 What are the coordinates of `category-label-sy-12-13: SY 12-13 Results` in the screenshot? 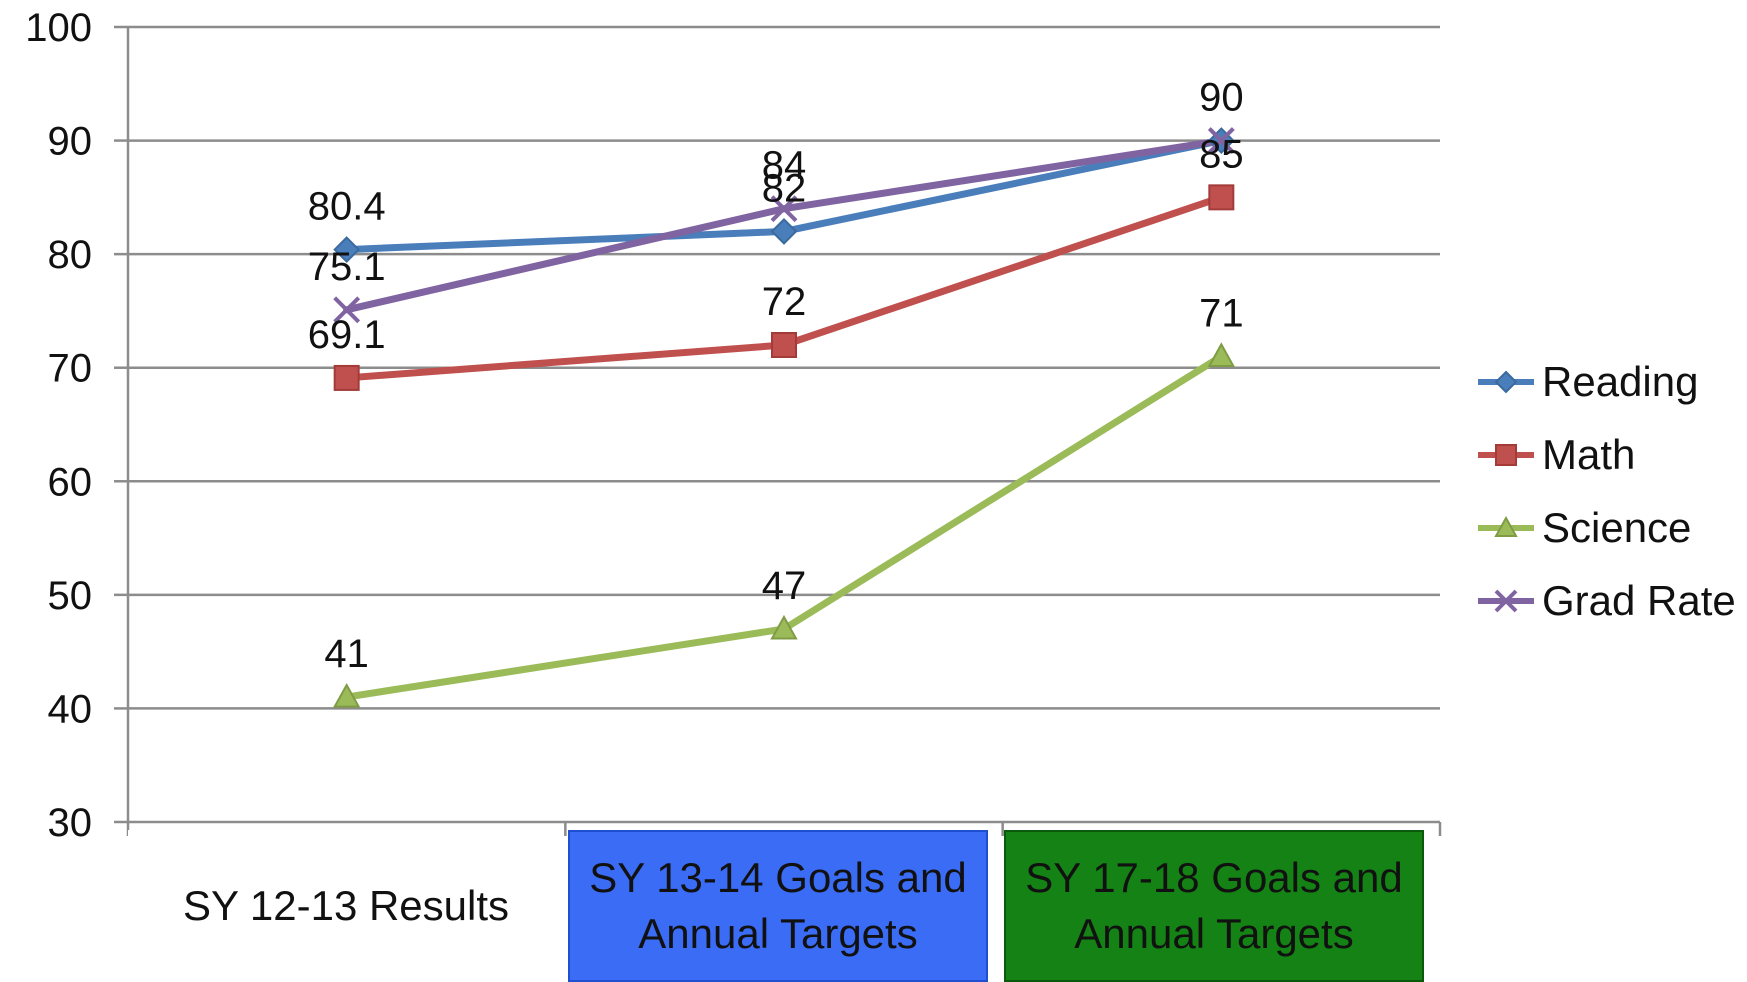 It's located at (346, 906).